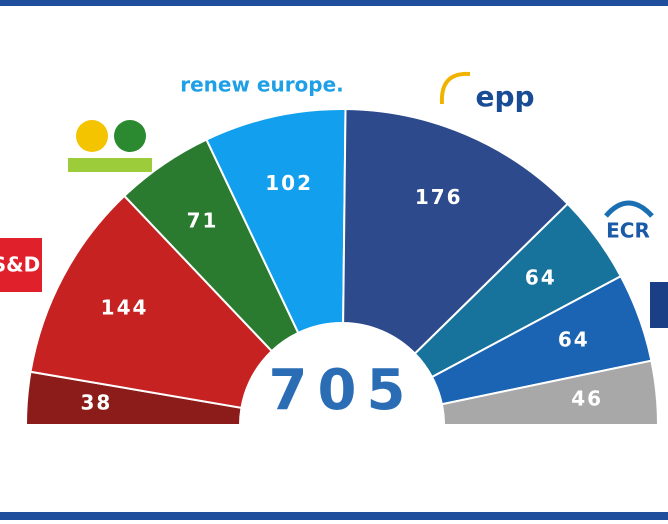 This screenshot has height=524, width=668. What do you see at coordinates (96, 403) in the screenshot?
I see `seat-label: 38` at bounding box center [96, 403].